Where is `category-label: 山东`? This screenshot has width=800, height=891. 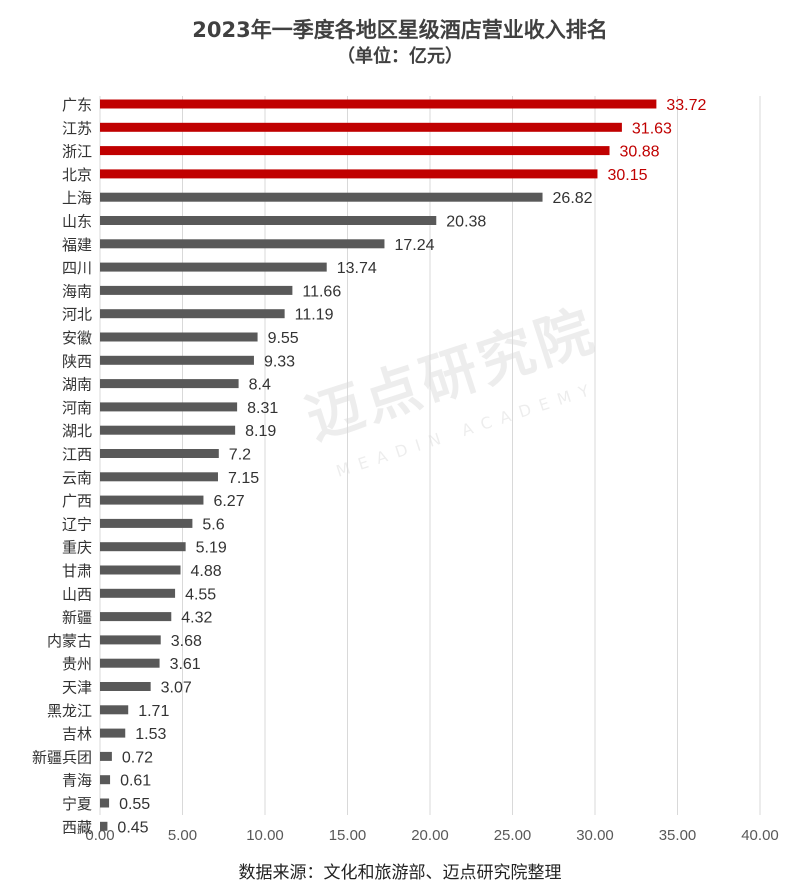
category-label: 山东 is located at coordinates (77, 222).